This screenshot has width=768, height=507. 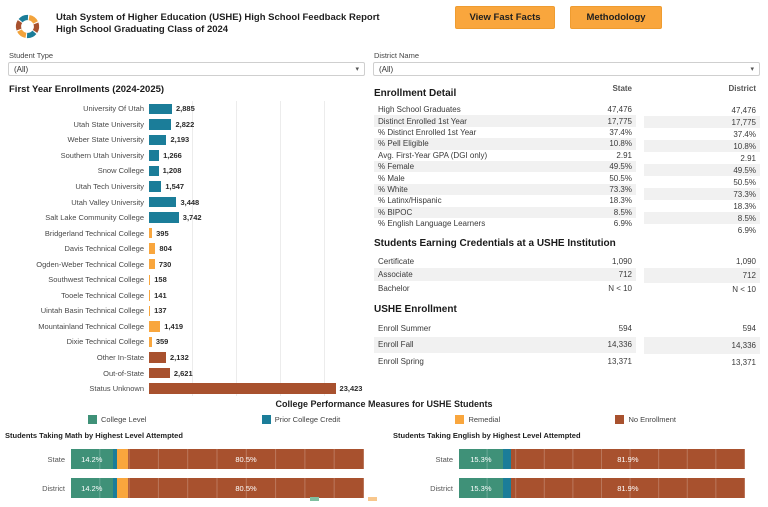 What do you see at coordinates (505, 166) in the screenshot?
I see `table-row: % Female 49.5%` at bounding box center [505, 166].